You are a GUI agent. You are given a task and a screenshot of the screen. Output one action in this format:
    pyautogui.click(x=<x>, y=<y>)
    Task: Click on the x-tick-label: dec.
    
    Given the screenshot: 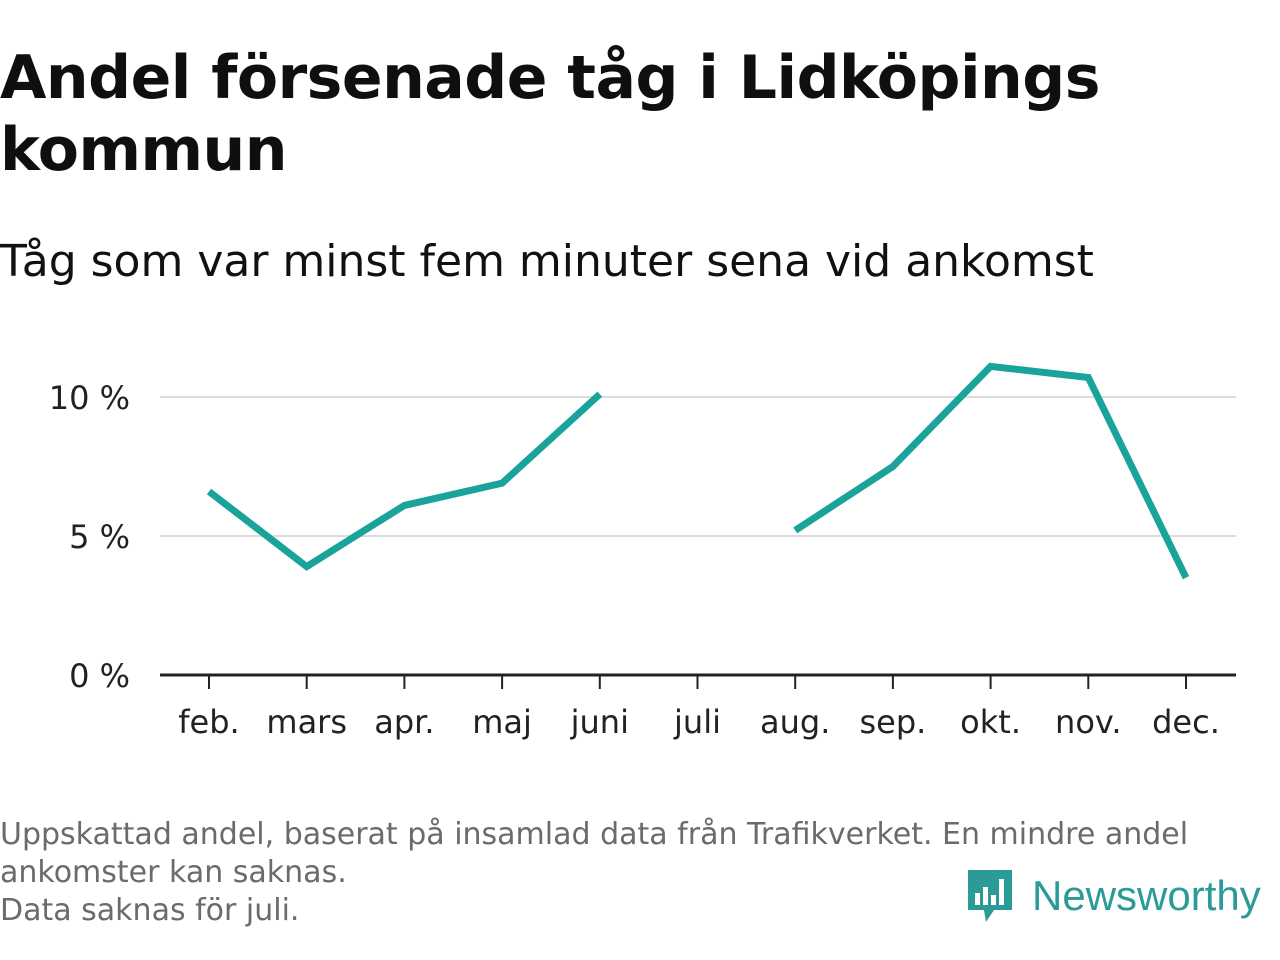 What is the action you would take?
    pyautogui.click(x=1186, y=722)
    